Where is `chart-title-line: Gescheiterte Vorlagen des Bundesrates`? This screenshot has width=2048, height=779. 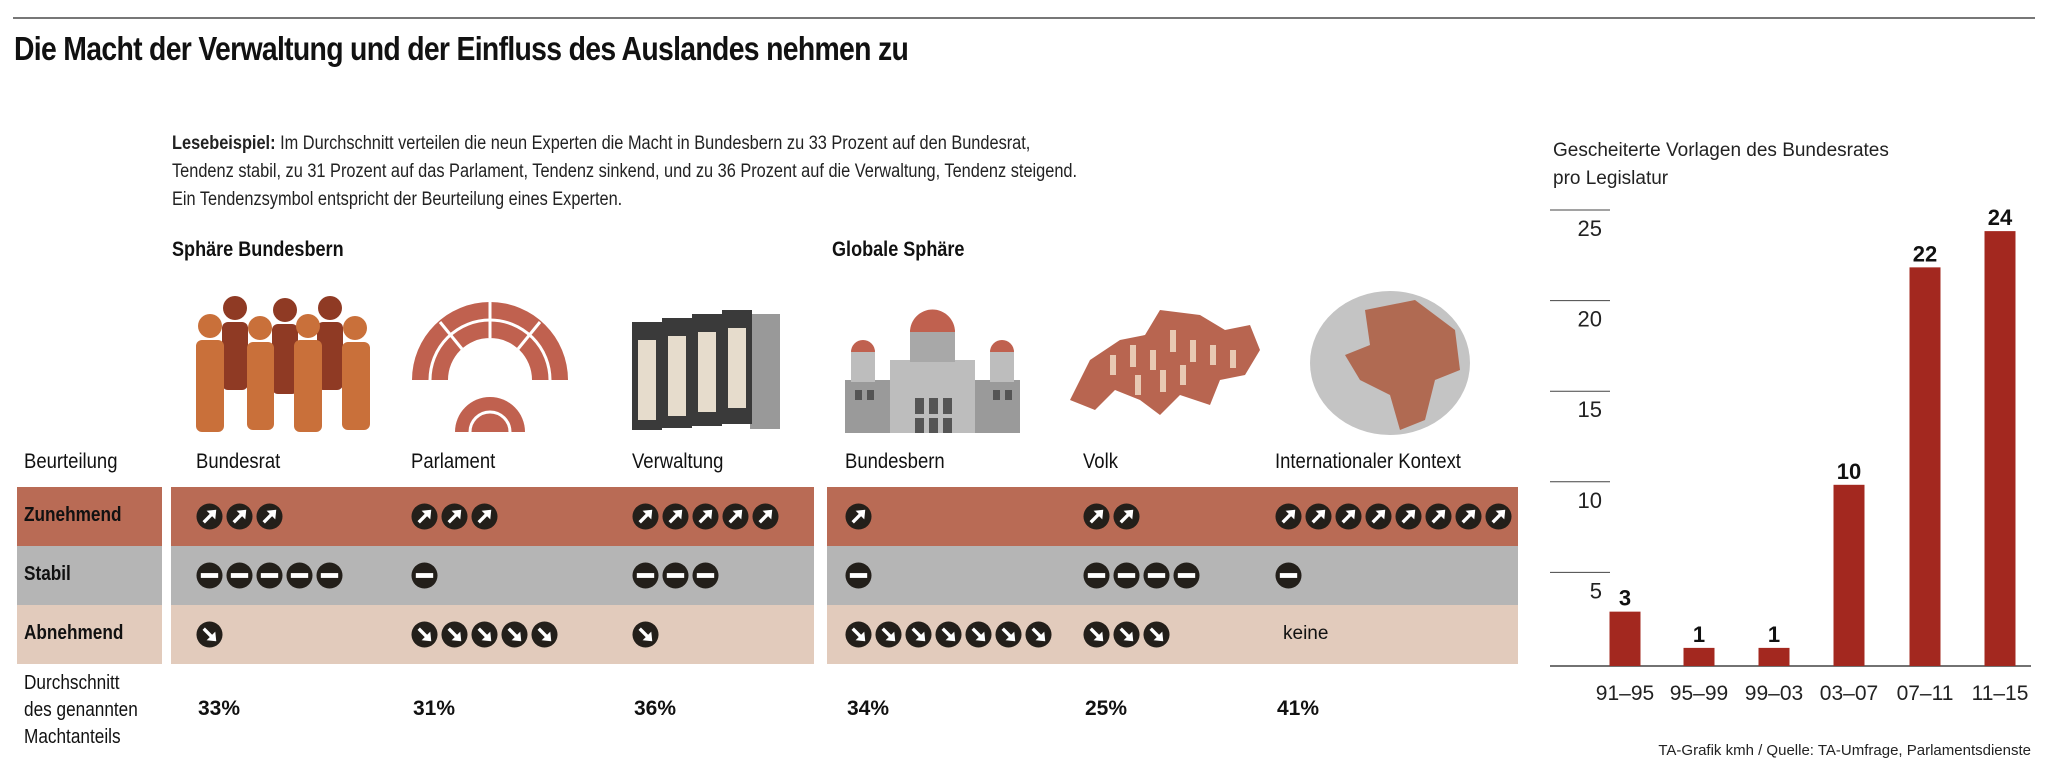
chart-title-line: Gescheiterte Vorlagen des Bundesrates is located at coordinates (1721, 150).